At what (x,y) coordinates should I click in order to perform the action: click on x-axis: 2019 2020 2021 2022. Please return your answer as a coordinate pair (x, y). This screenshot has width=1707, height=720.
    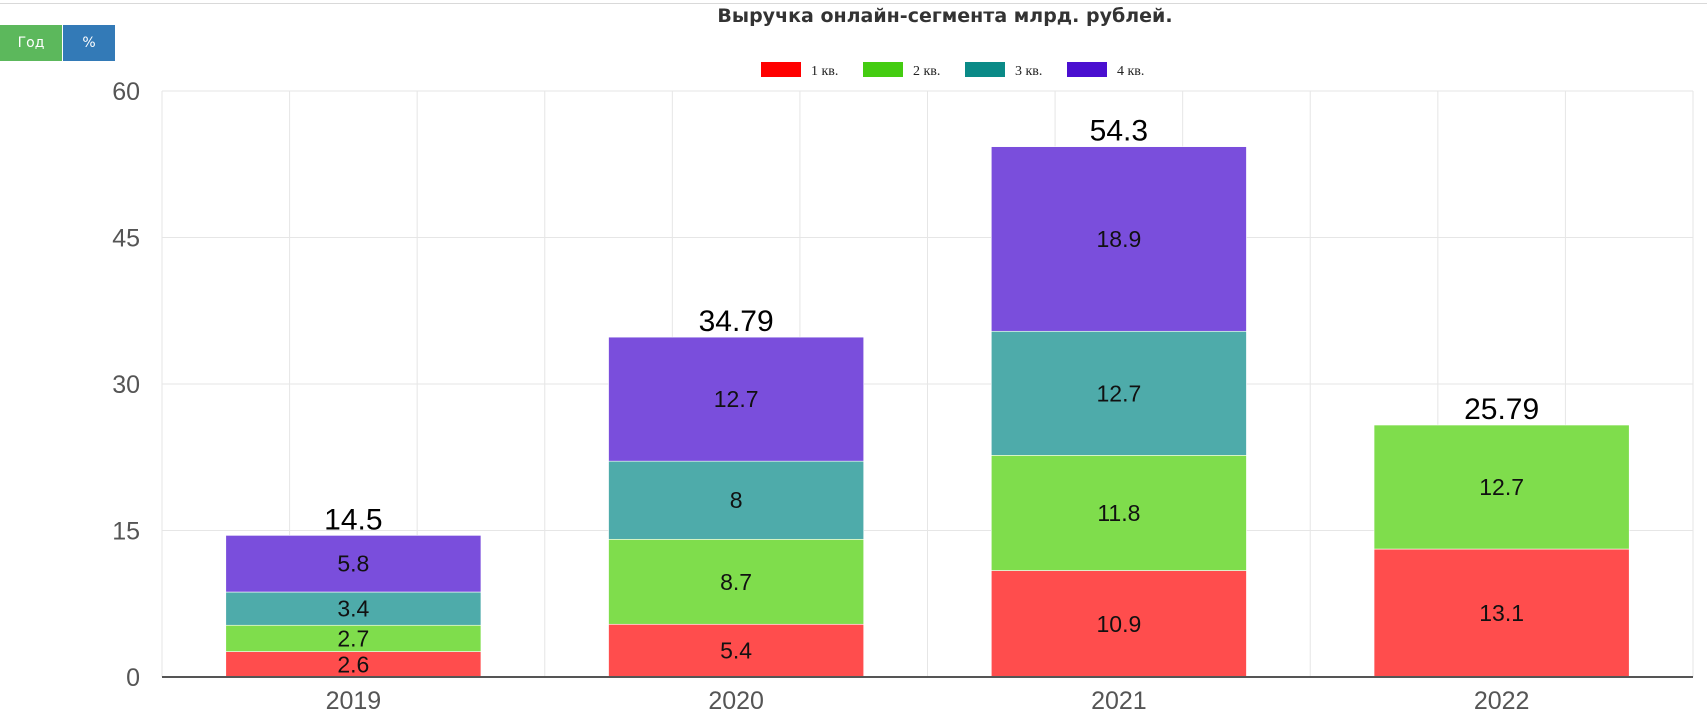
    Looking at the image, I should click on (927, 695).